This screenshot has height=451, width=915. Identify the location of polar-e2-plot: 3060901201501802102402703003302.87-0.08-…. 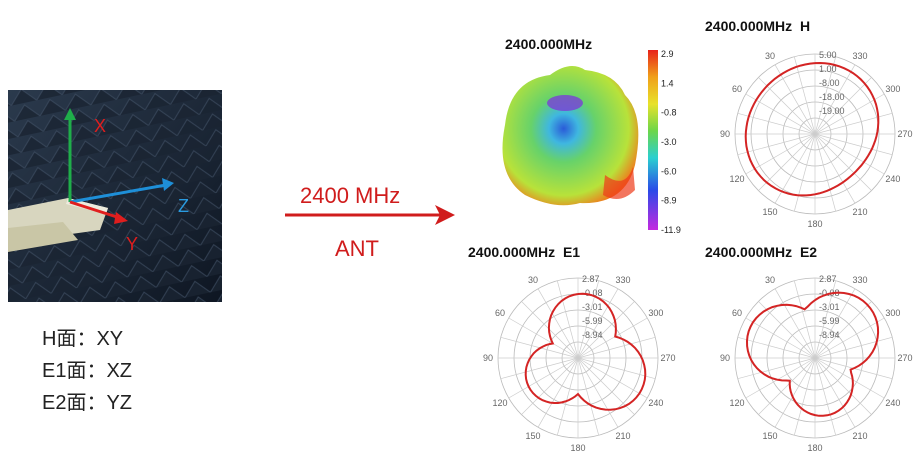
(815, 356).